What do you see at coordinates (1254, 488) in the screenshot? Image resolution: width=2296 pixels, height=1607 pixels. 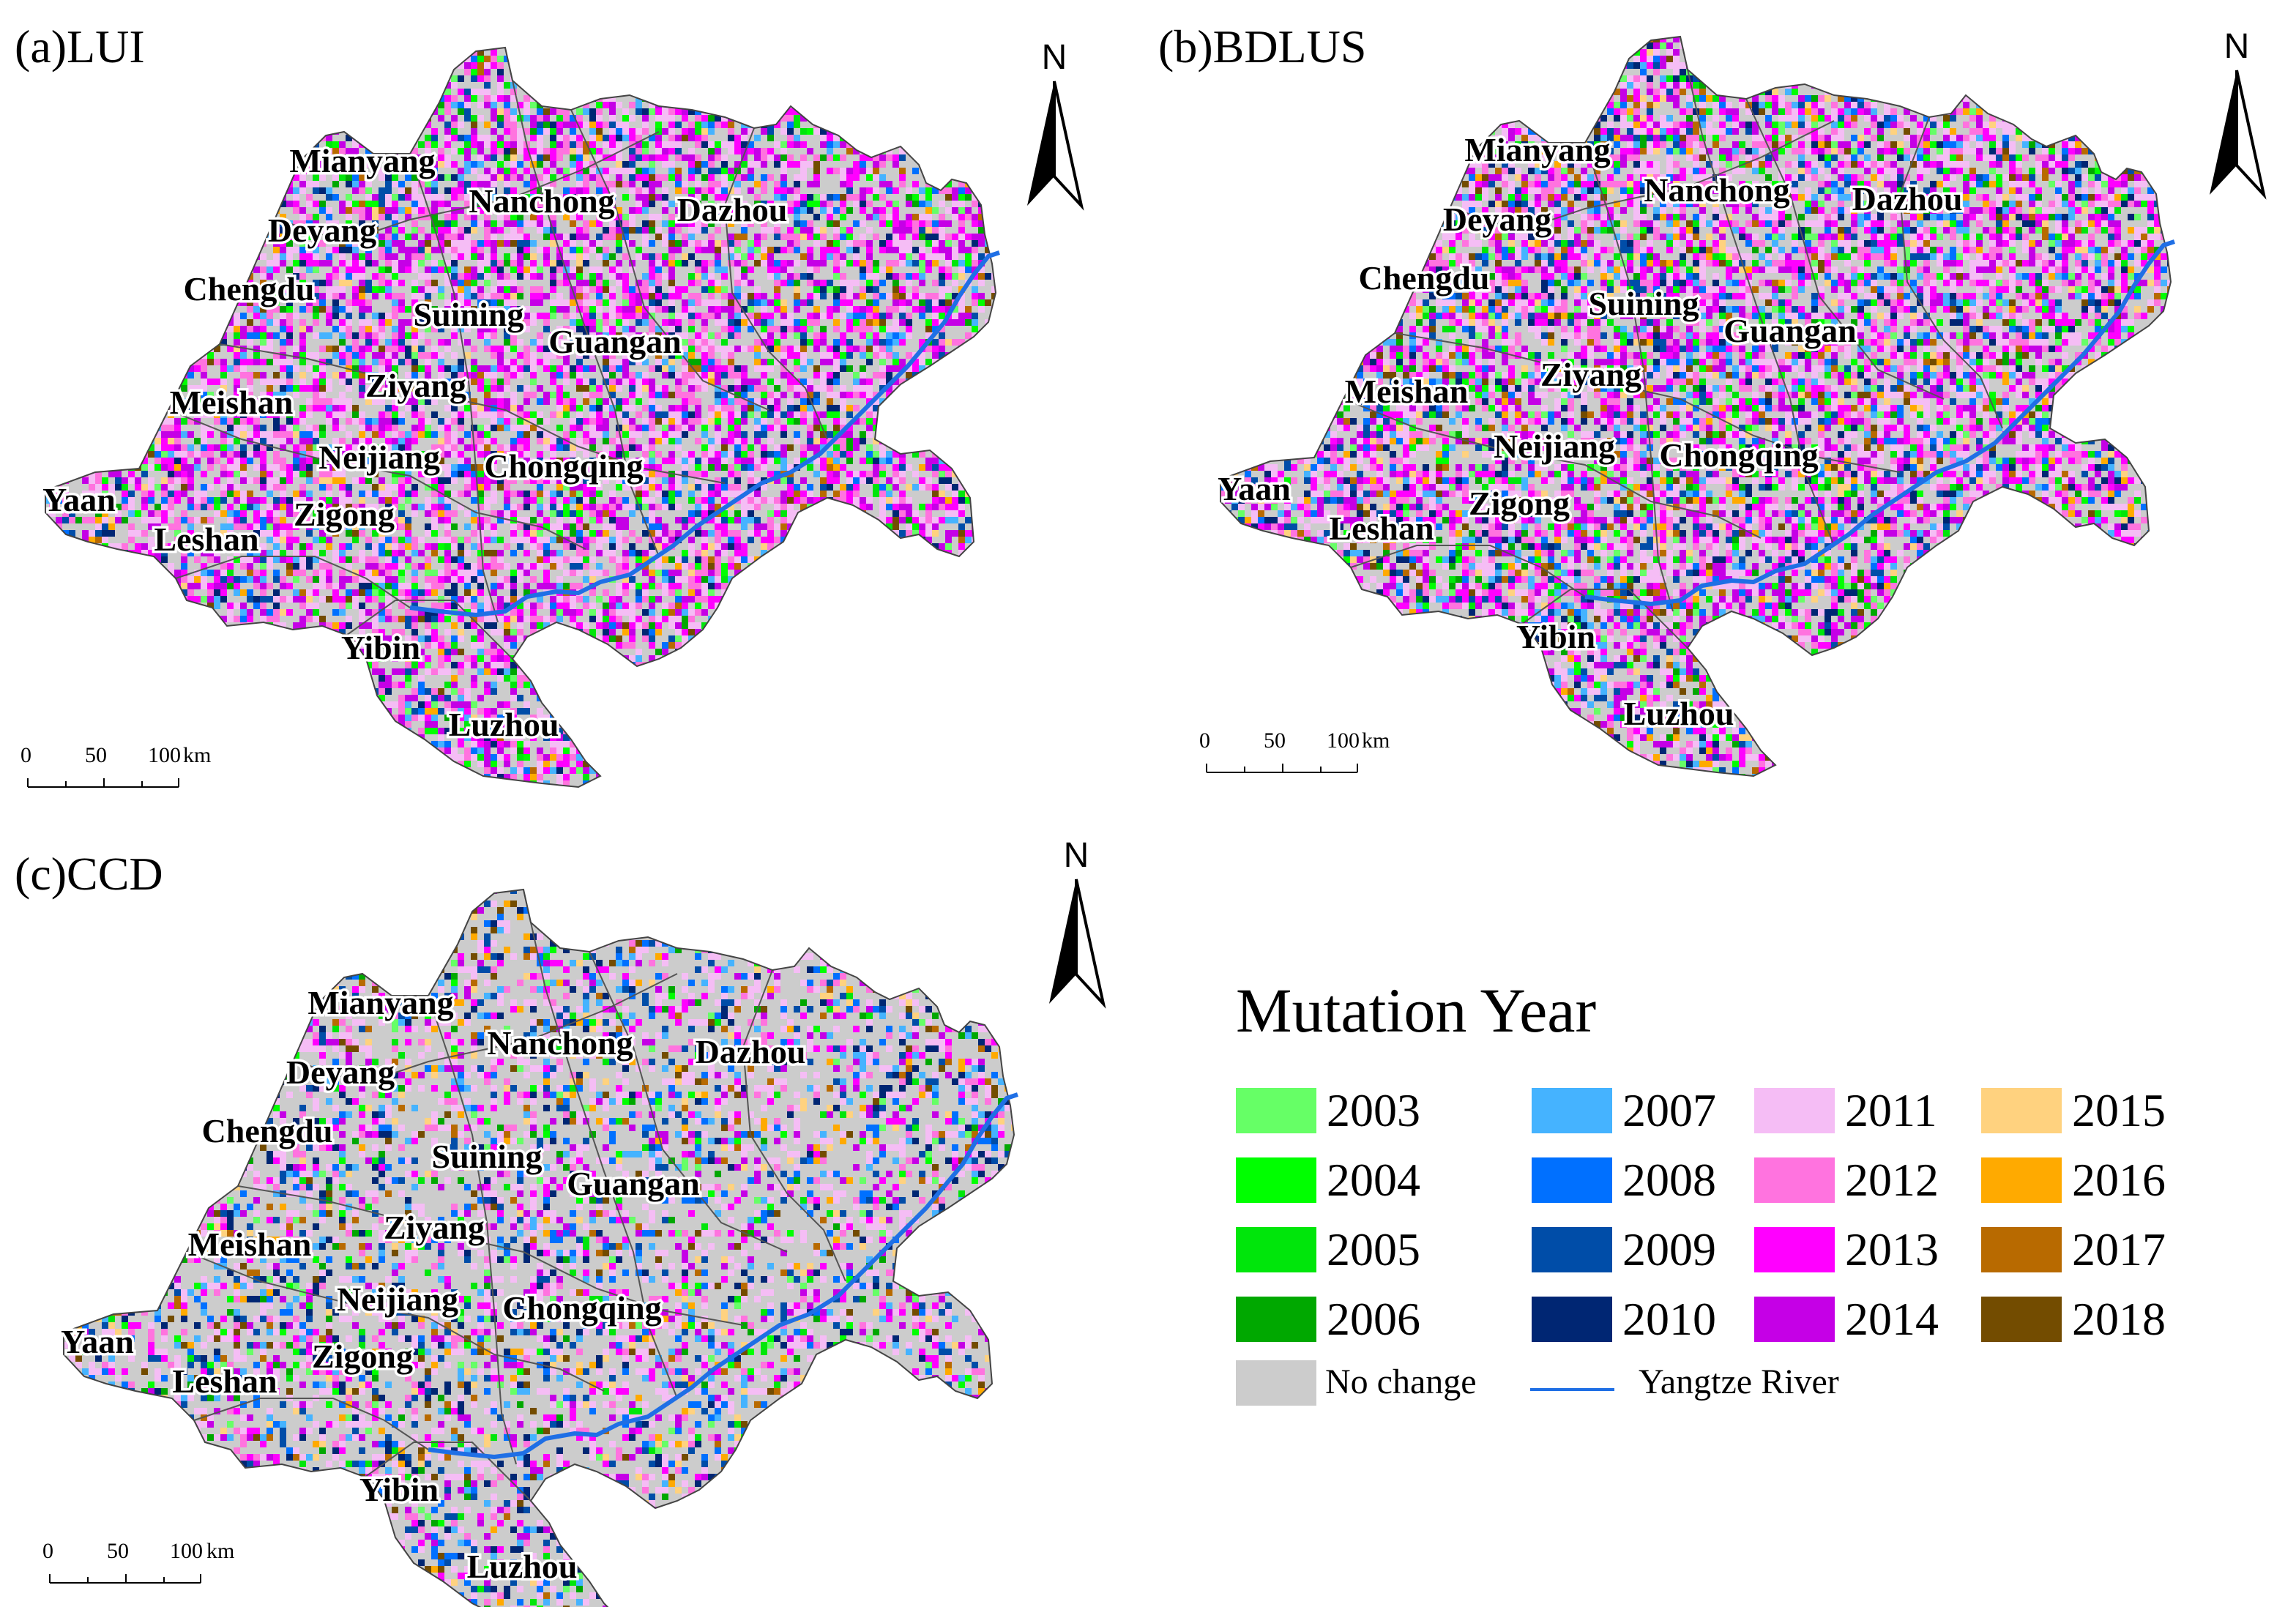 I see `city-label-yaan: Yaan` at bounding box center [1254, 488].